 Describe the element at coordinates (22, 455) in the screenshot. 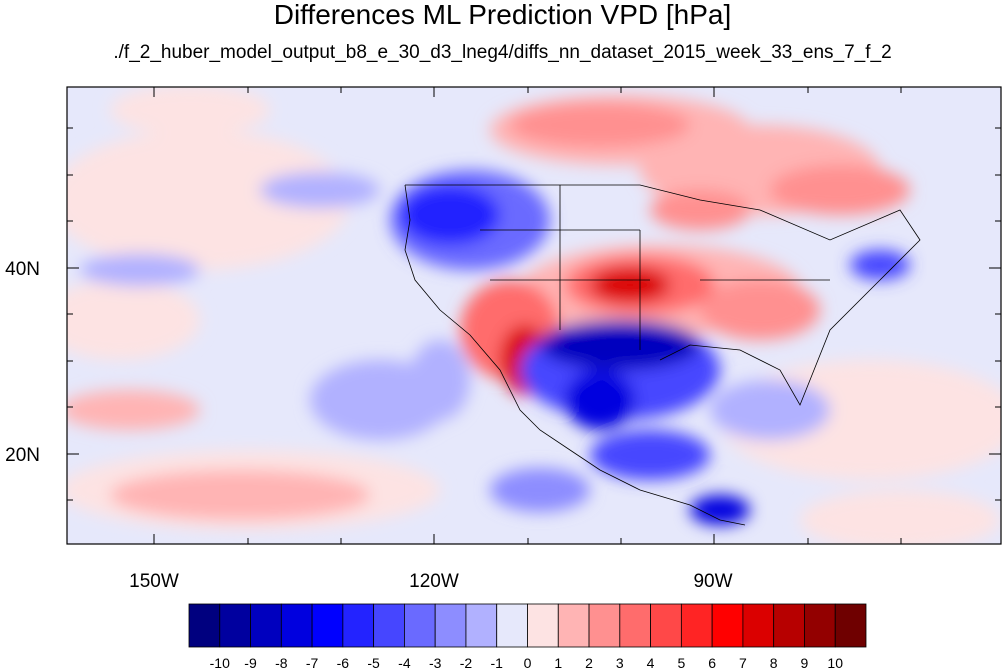

I see `lat-label-20n: 20N` at that location.